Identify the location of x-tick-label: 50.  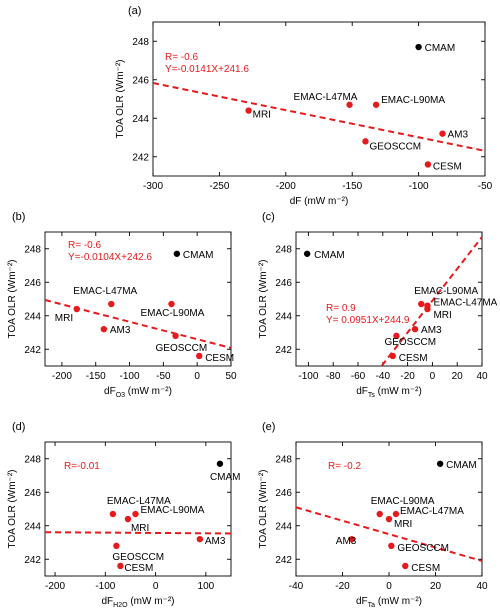
(231, 376).